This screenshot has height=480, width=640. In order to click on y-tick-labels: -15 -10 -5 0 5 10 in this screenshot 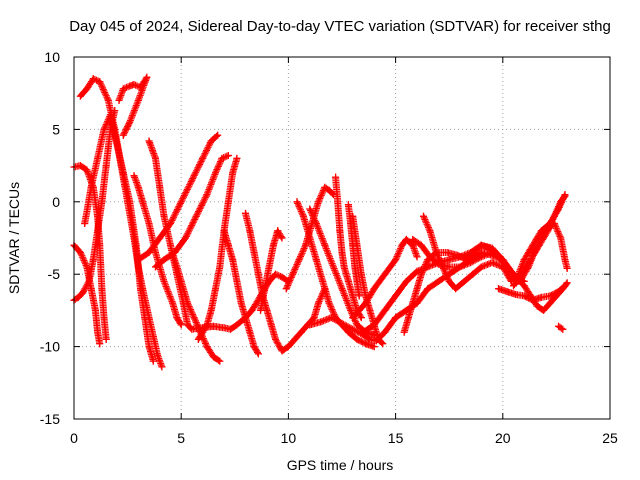, I will do `click(50, 238)`.